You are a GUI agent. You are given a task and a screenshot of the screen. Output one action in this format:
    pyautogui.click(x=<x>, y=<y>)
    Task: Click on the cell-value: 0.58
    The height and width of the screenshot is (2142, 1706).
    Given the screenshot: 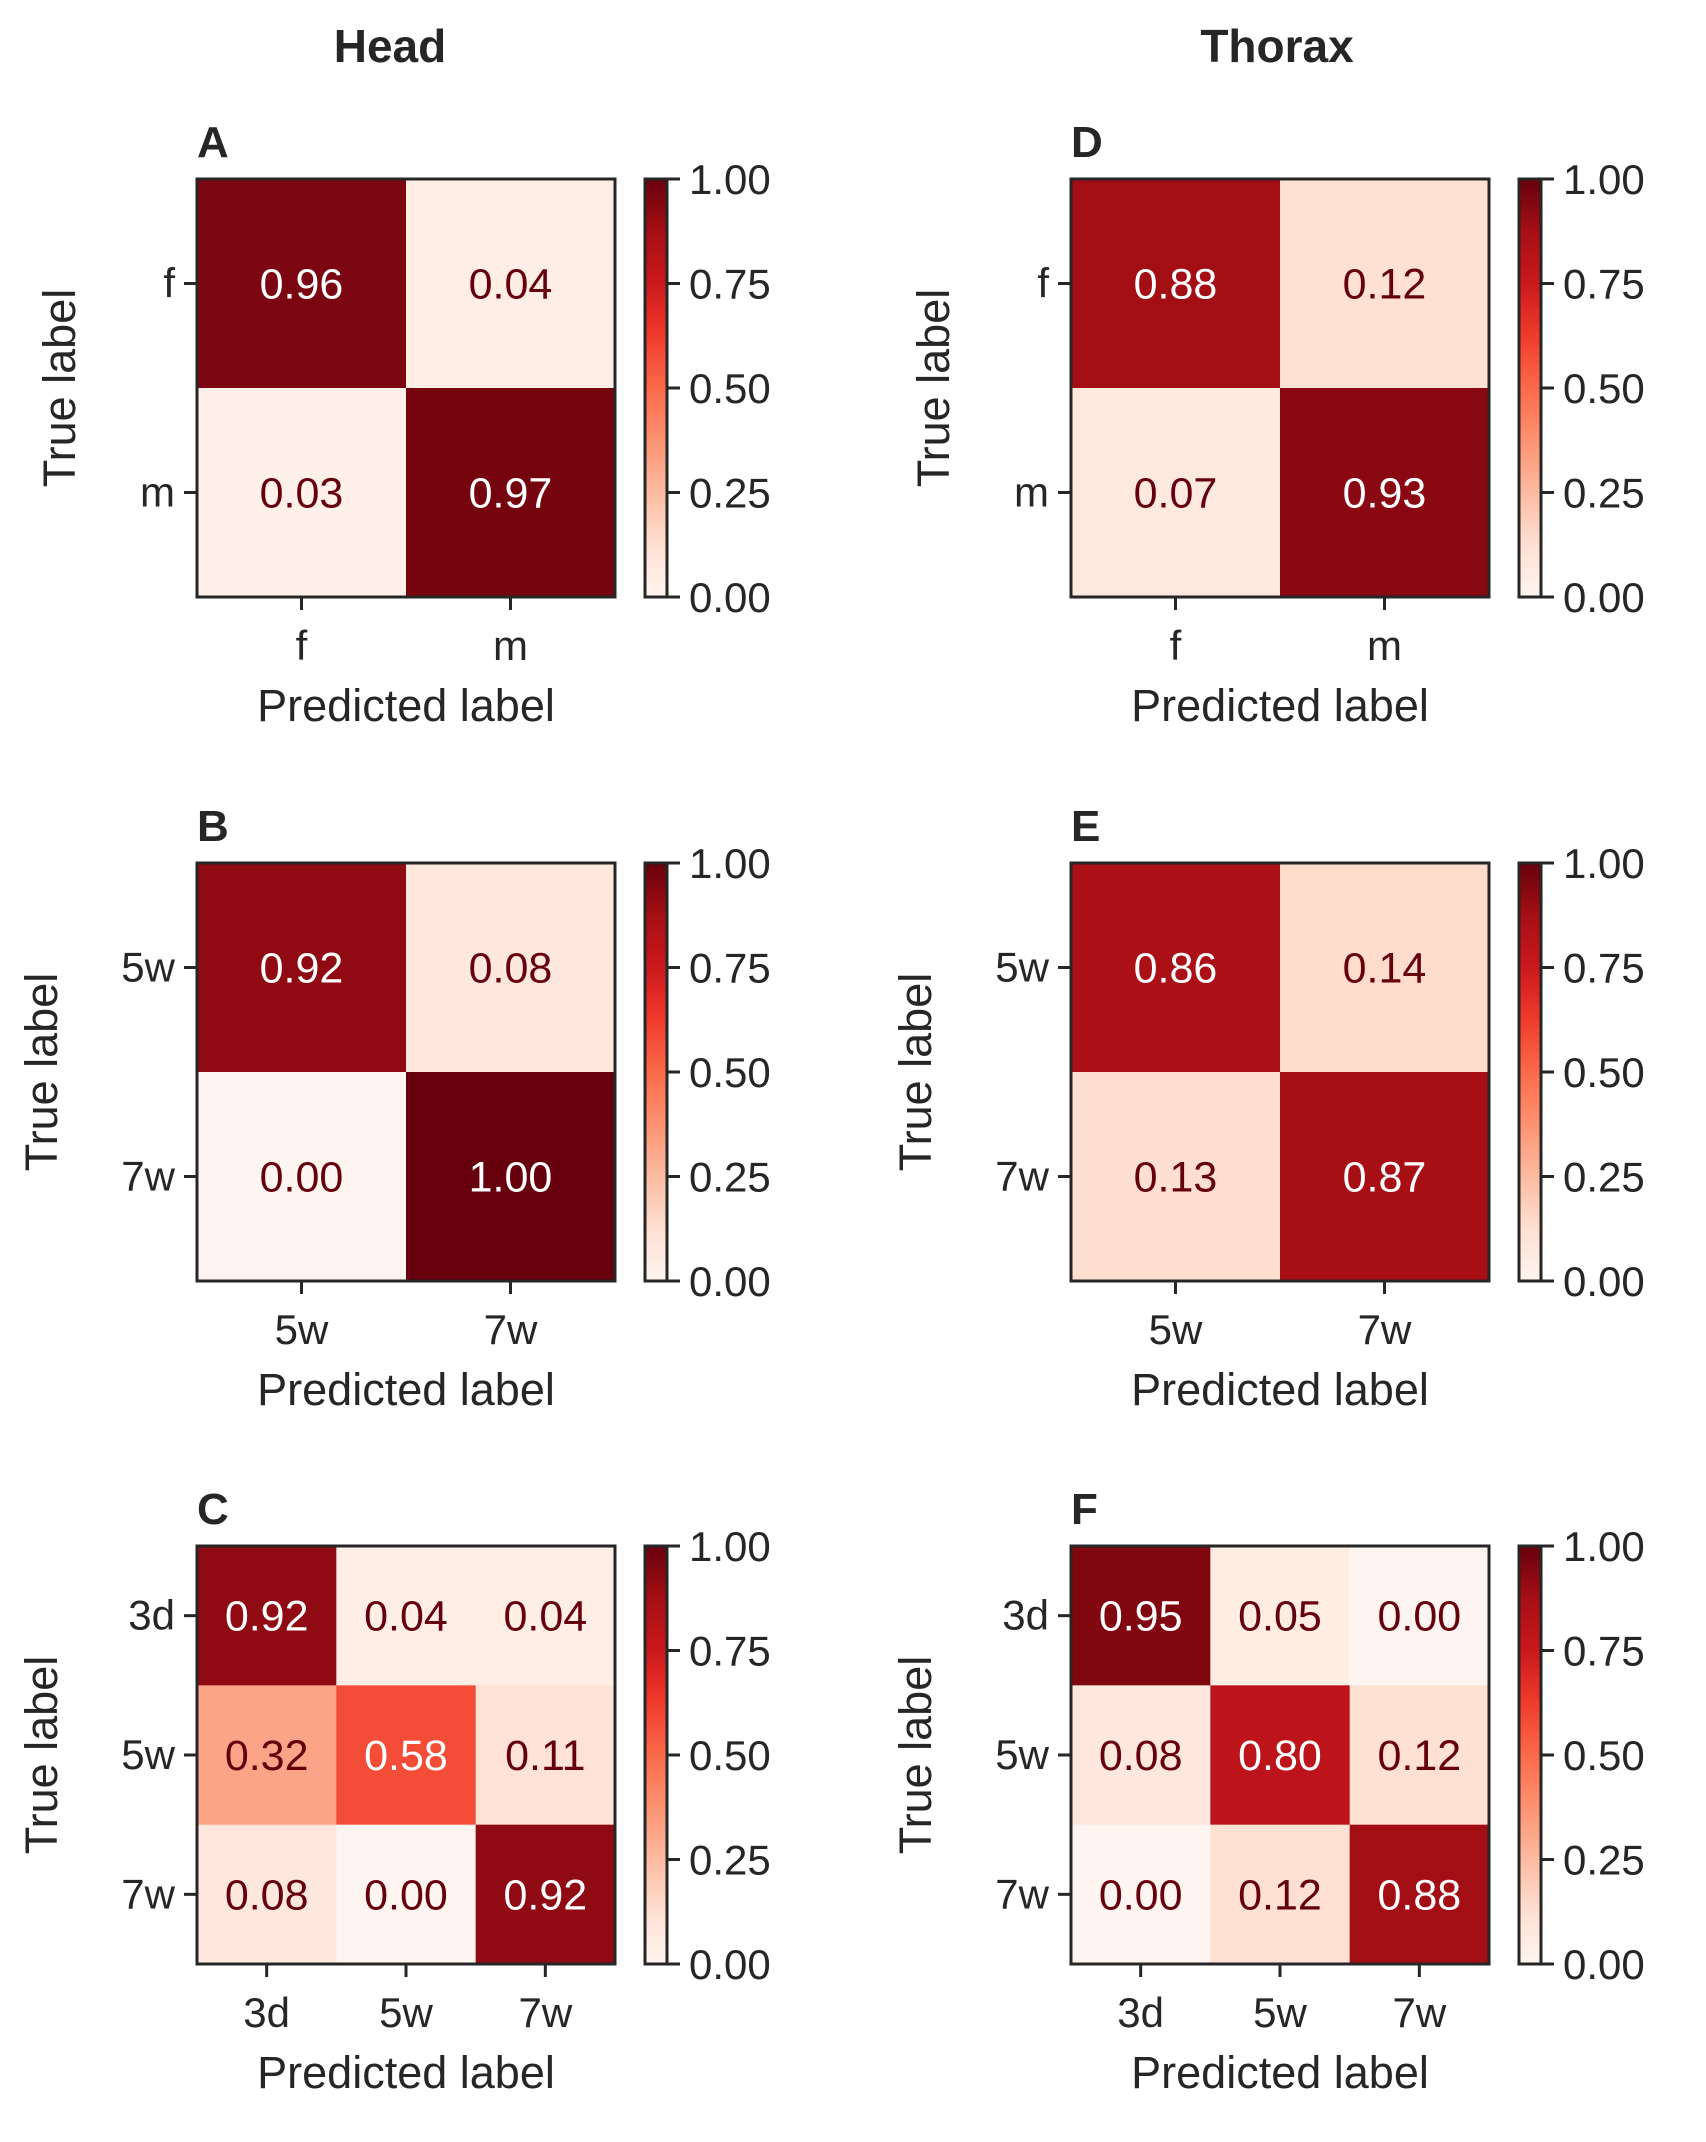 What is the action you would take?
    pyautogui.click(x=406, y=1756)
    